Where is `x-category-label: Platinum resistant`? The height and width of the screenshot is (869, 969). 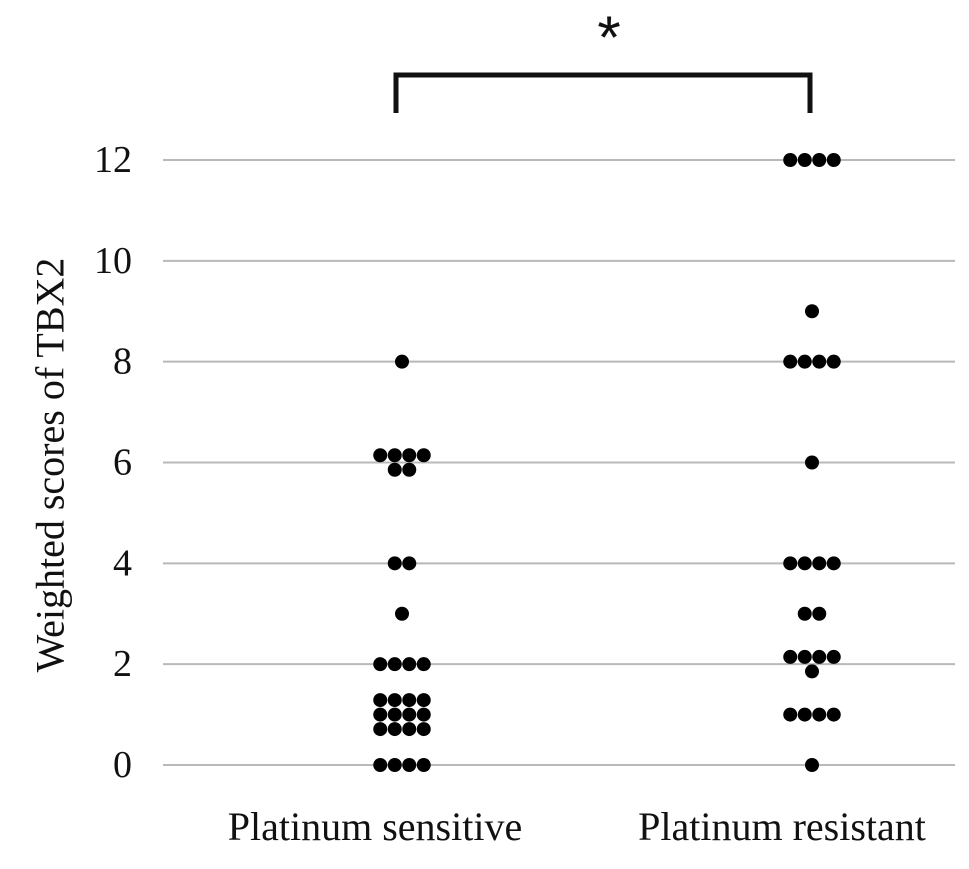 x-category-label: Platinum resistant is located at coordinates (782, 826).